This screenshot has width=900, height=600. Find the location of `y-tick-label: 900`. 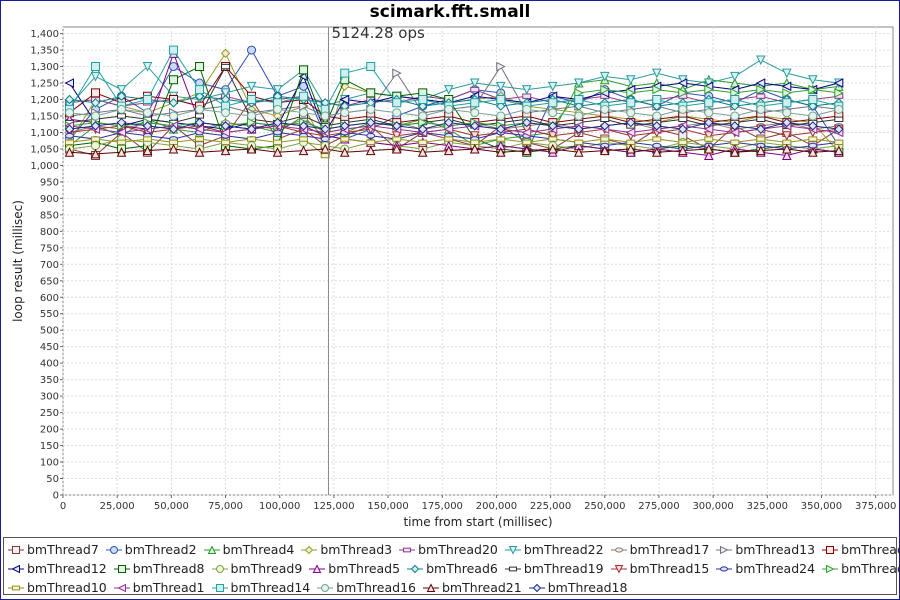

y-tick-label: 900 is located at coordinates (49, 199).